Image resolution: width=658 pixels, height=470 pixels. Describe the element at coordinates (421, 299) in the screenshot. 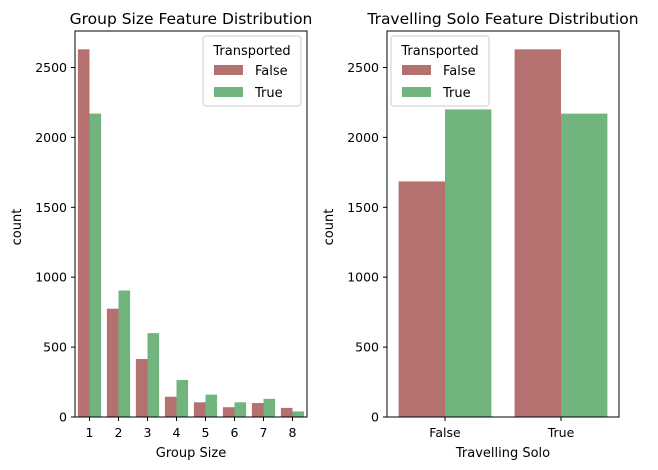

I see `bar-false-false` at that location.